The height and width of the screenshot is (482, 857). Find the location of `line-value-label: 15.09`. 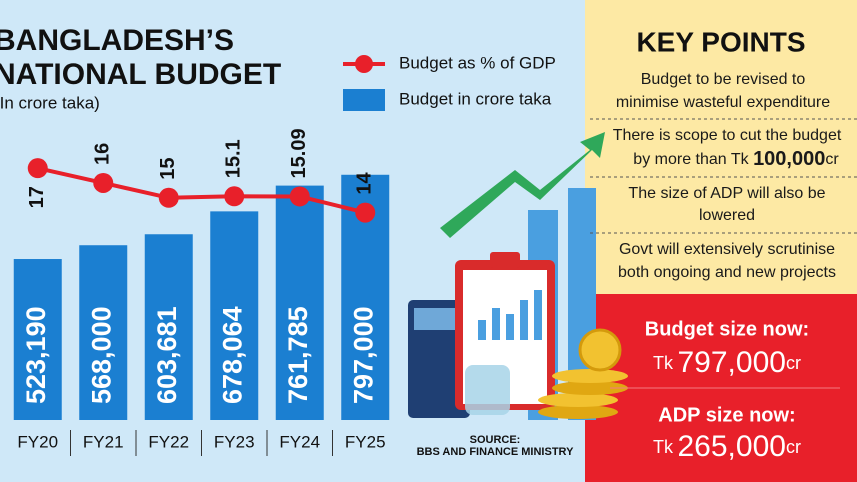

line-value-label: 15.09 is located at coordinates (299, 153).